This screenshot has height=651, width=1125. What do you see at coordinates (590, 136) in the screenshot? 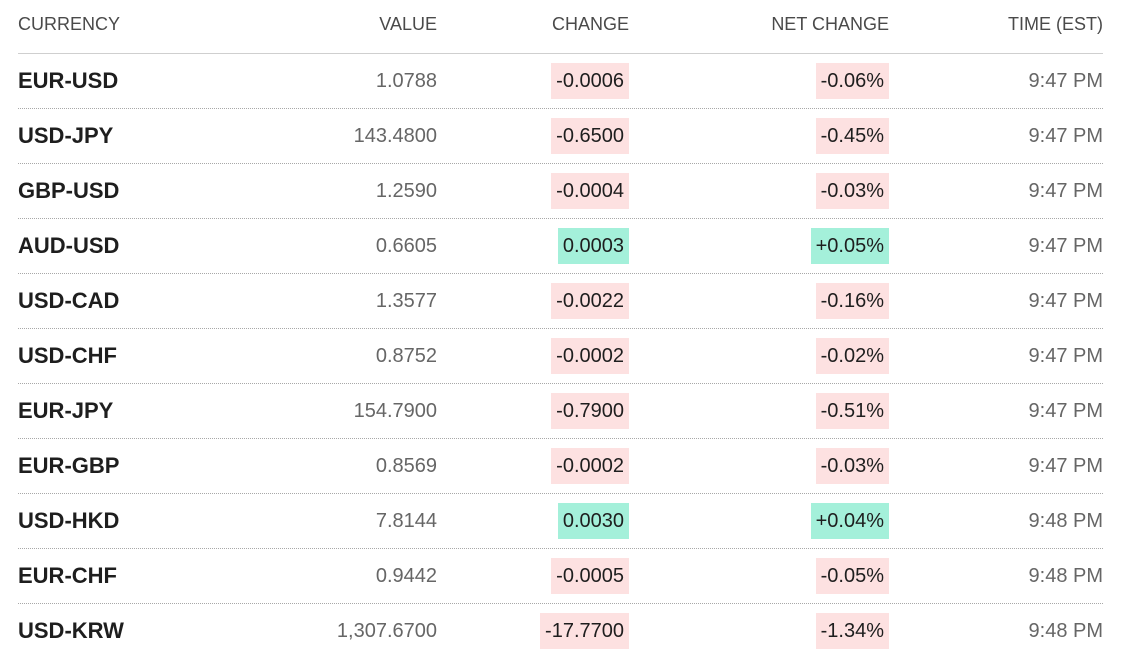
I see `change: -0.6500` at bounding box center [590, 136].